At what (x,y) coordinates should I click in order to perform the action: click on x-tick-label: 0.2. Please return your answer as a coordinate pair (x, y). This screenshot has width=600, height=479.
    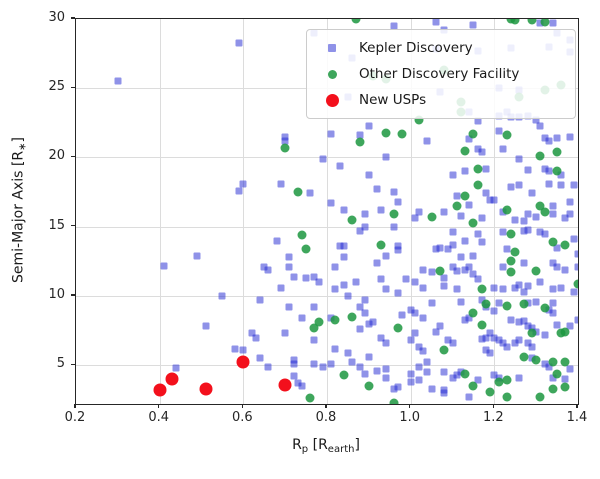
    Looking at the image, I should click on (75, 417).